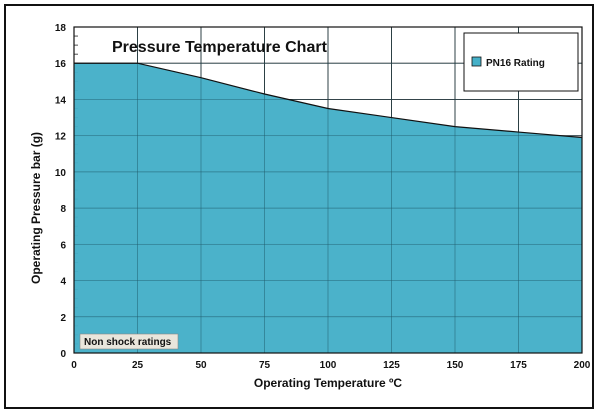 The image size is (600, 415). I want to click on y-tick-label: 8, so click(63, 209).